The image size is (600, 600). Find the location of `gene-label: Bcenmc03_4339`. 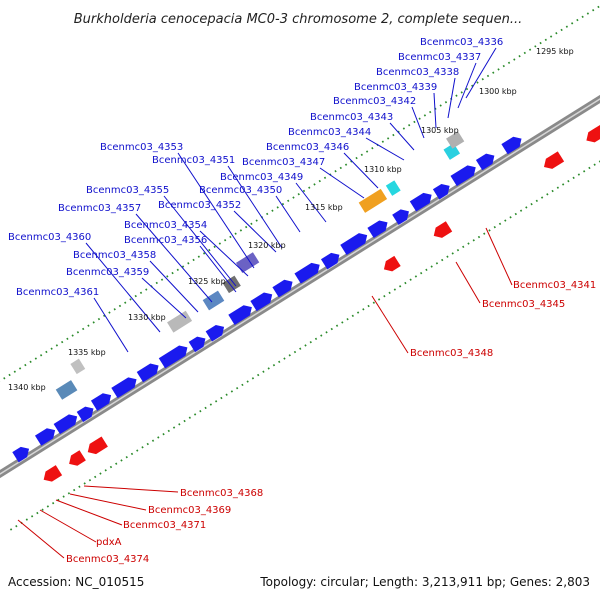

gene-label: Bcenmc03_4339 is located at coordinates (395, 87).